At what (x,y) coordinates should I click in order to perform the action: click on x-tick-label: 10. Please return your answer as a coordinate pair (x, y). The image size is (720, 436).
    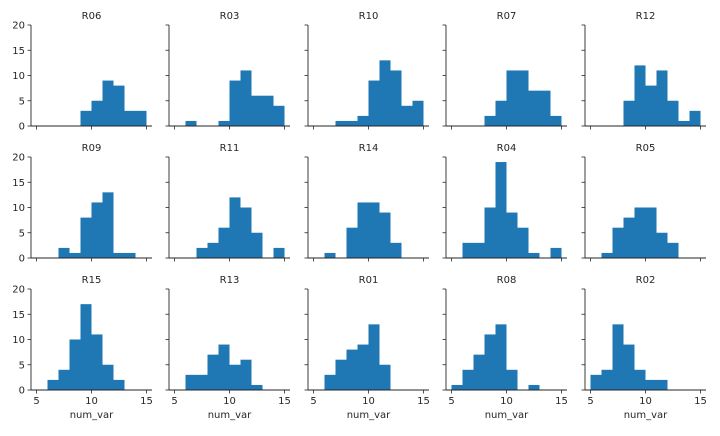
    Looking at the image, I should click on (229, 401).